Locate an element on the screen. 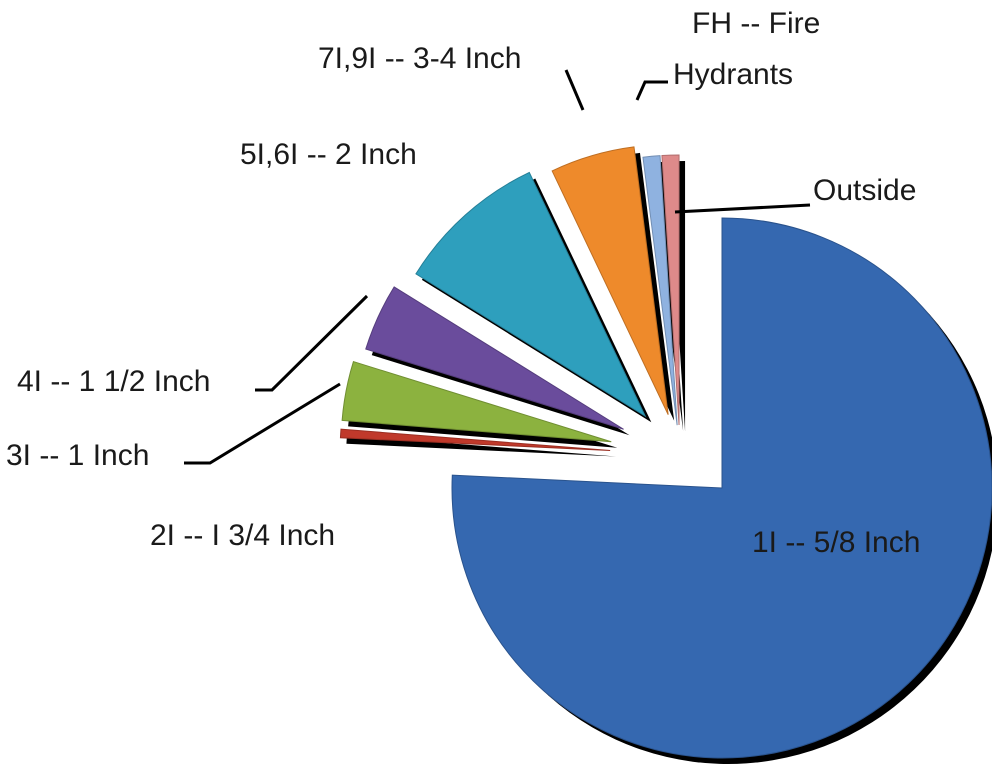 Image resolution: width=992 pixels, height=767 pixels. slice-label-4: 4I -- 1 1/2 Inch is located at coordinates (113, 381).